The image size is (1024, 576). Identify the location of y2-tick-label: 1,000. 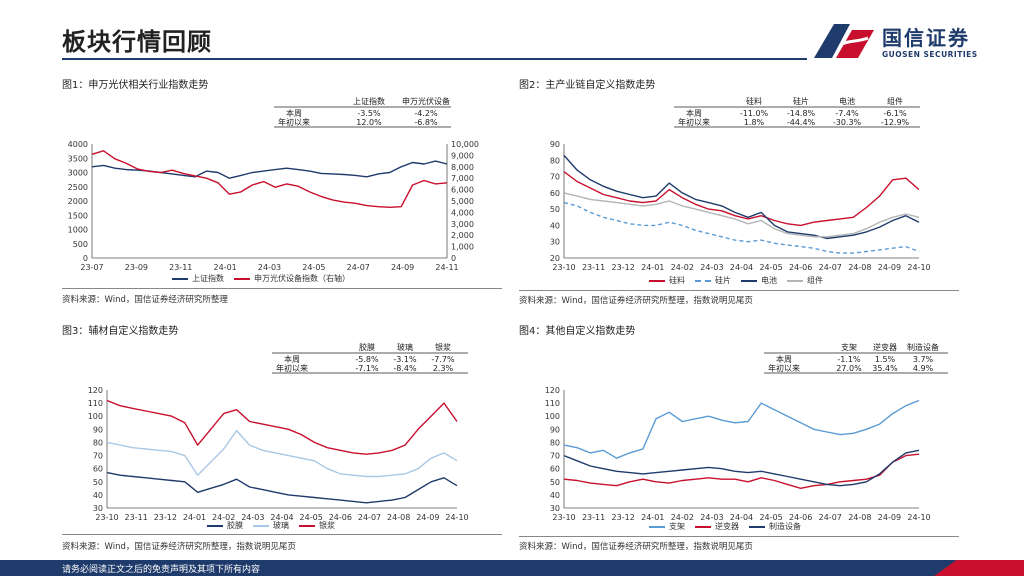
(462, 247).